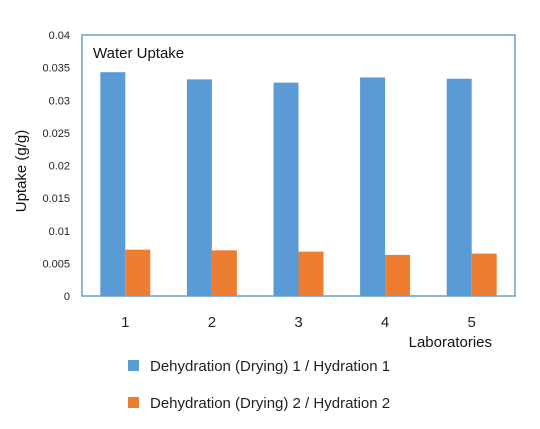 The height and width of the screenshot is (429, 540). I want to click on y-tick-label: 0.02, so click(59, 167).